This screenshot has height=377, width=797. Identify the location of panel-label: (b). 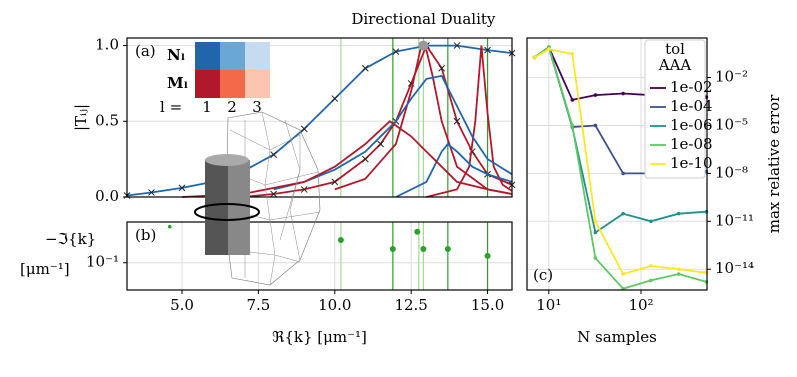
(145, 235).